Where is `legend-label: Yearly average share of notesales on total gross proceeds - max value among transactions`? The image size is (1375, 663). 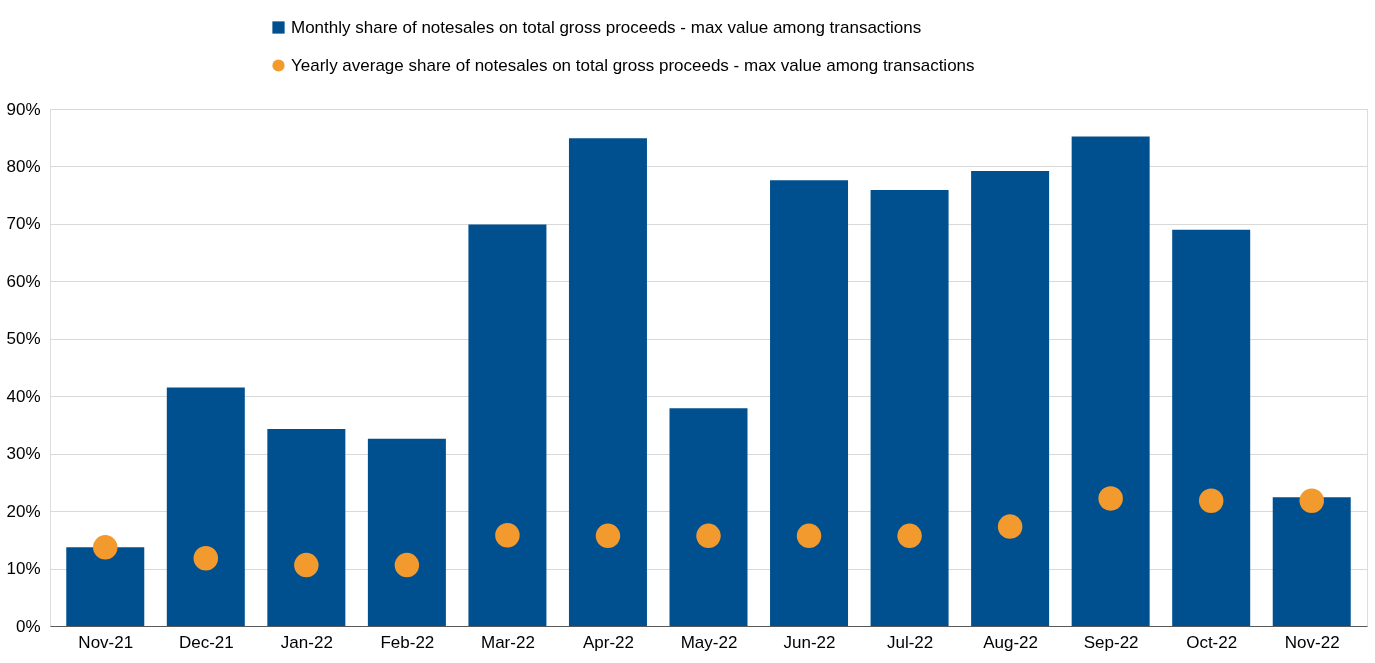 legend-label: Yearly average share of notesales on total gross proceeds - max value among transactions is located at coordinates (633, 65).